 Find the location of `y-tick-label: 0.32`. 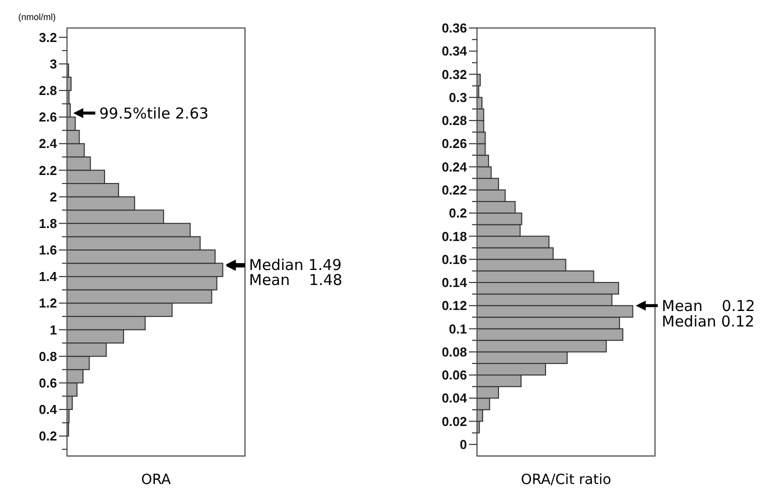

y-tick-label: 0.32 is located at coordinates (454, 74).